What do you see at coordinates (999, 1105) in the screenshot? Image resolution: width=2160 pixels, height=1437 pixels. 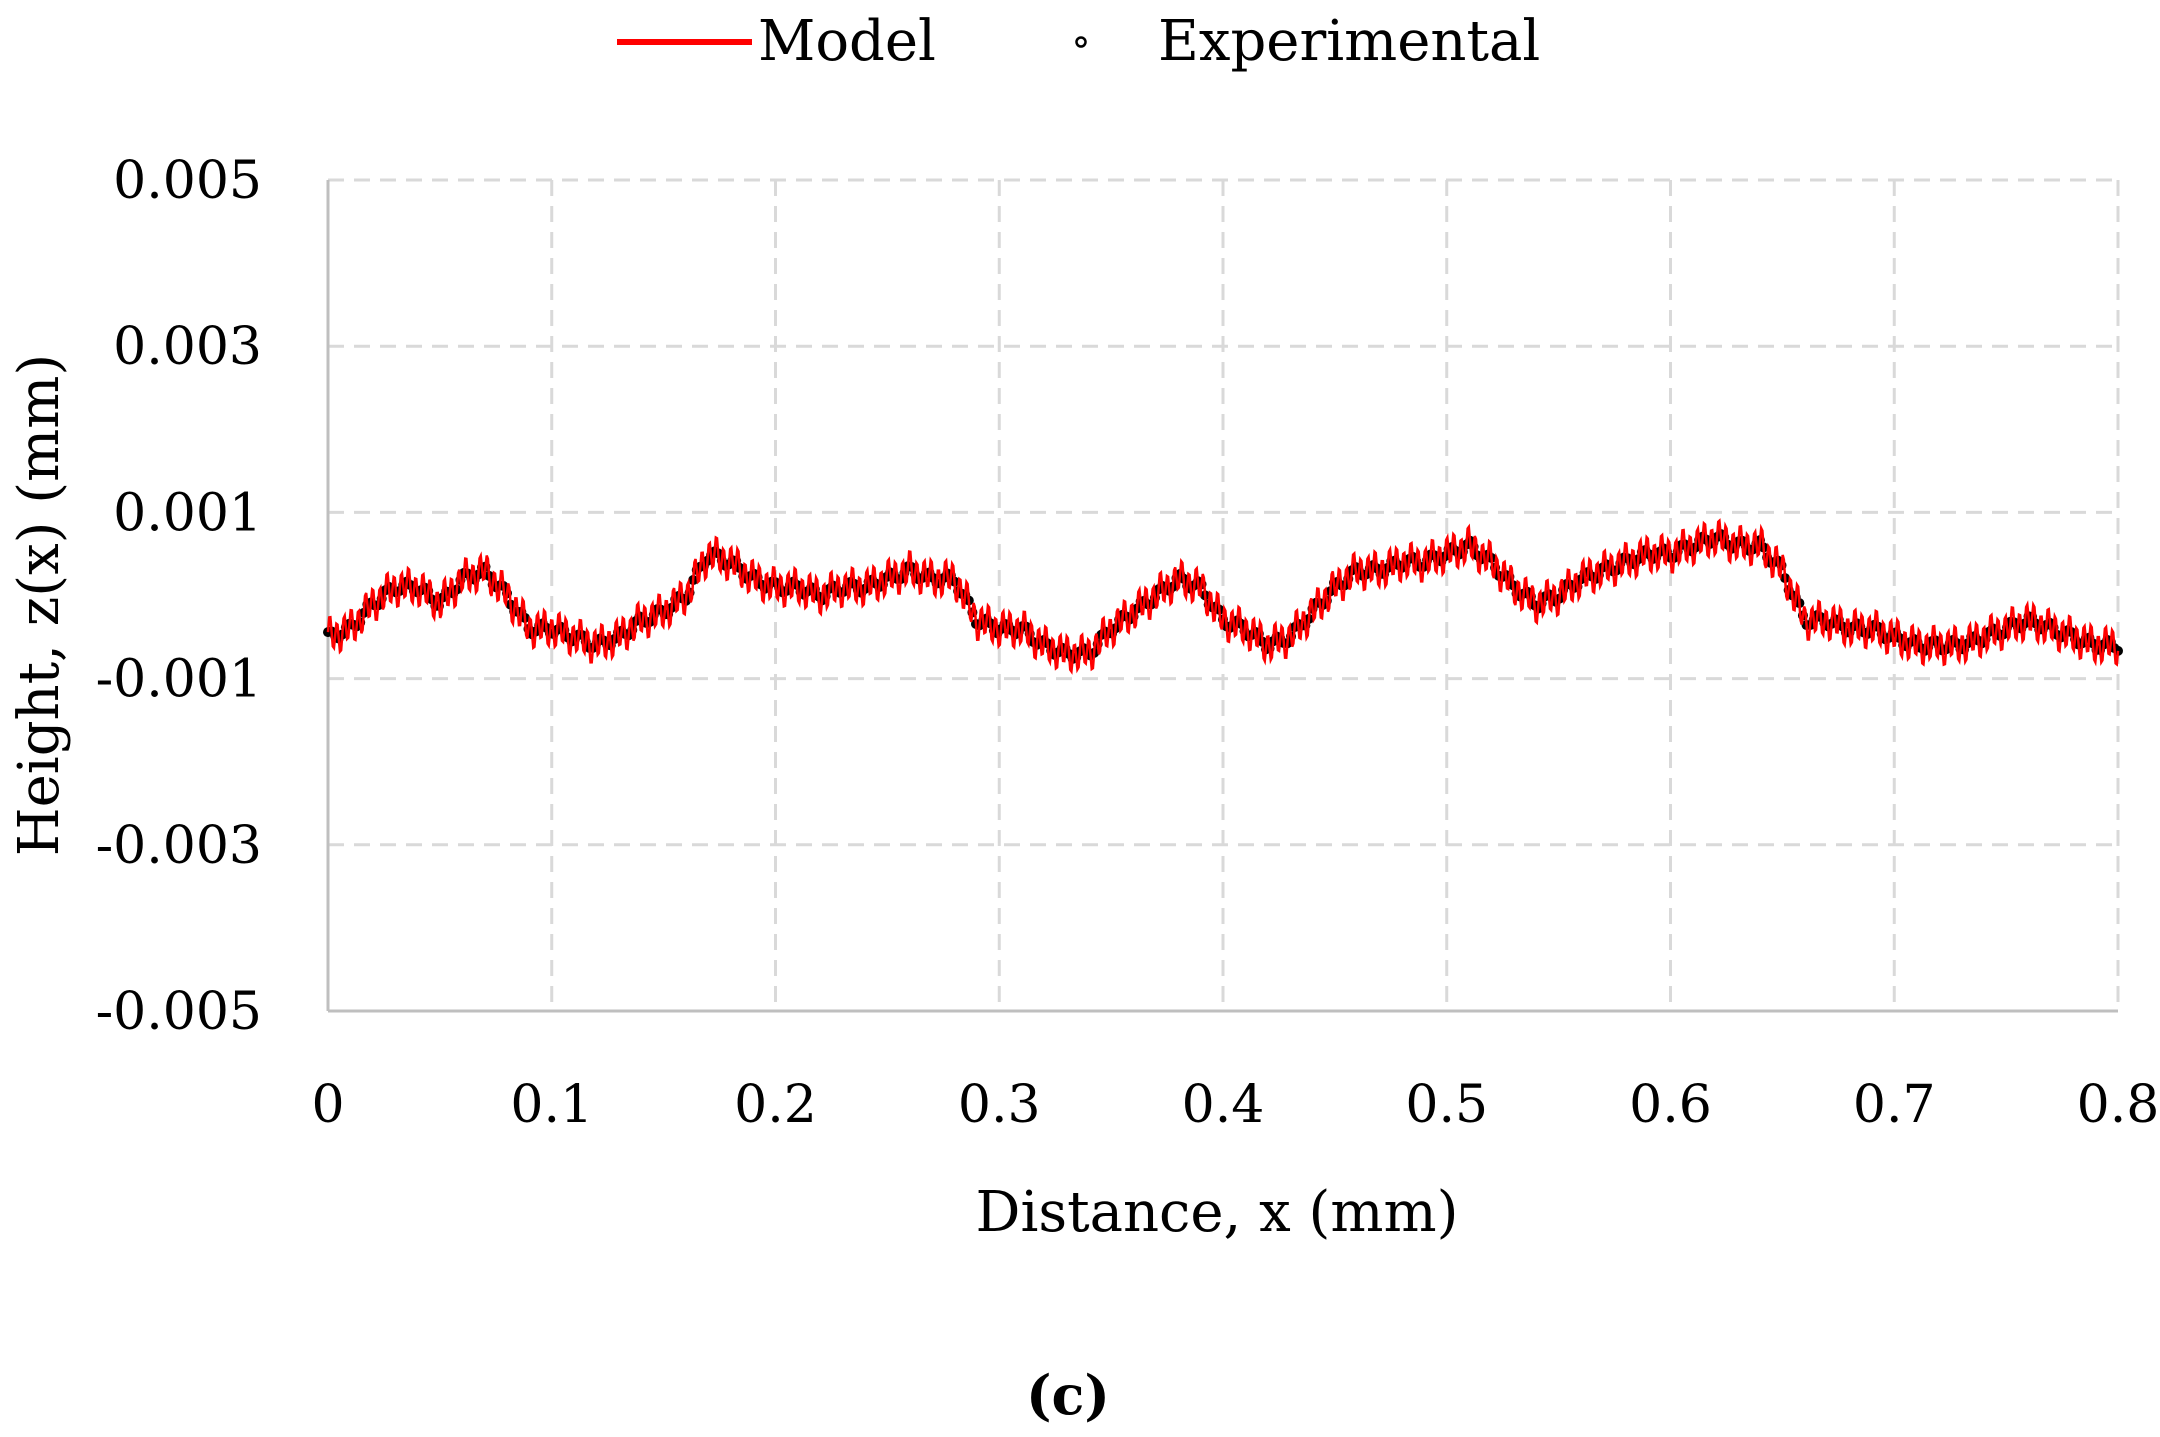 I see `x-tick-label: 0.3` at bounding box center [999, 1105].